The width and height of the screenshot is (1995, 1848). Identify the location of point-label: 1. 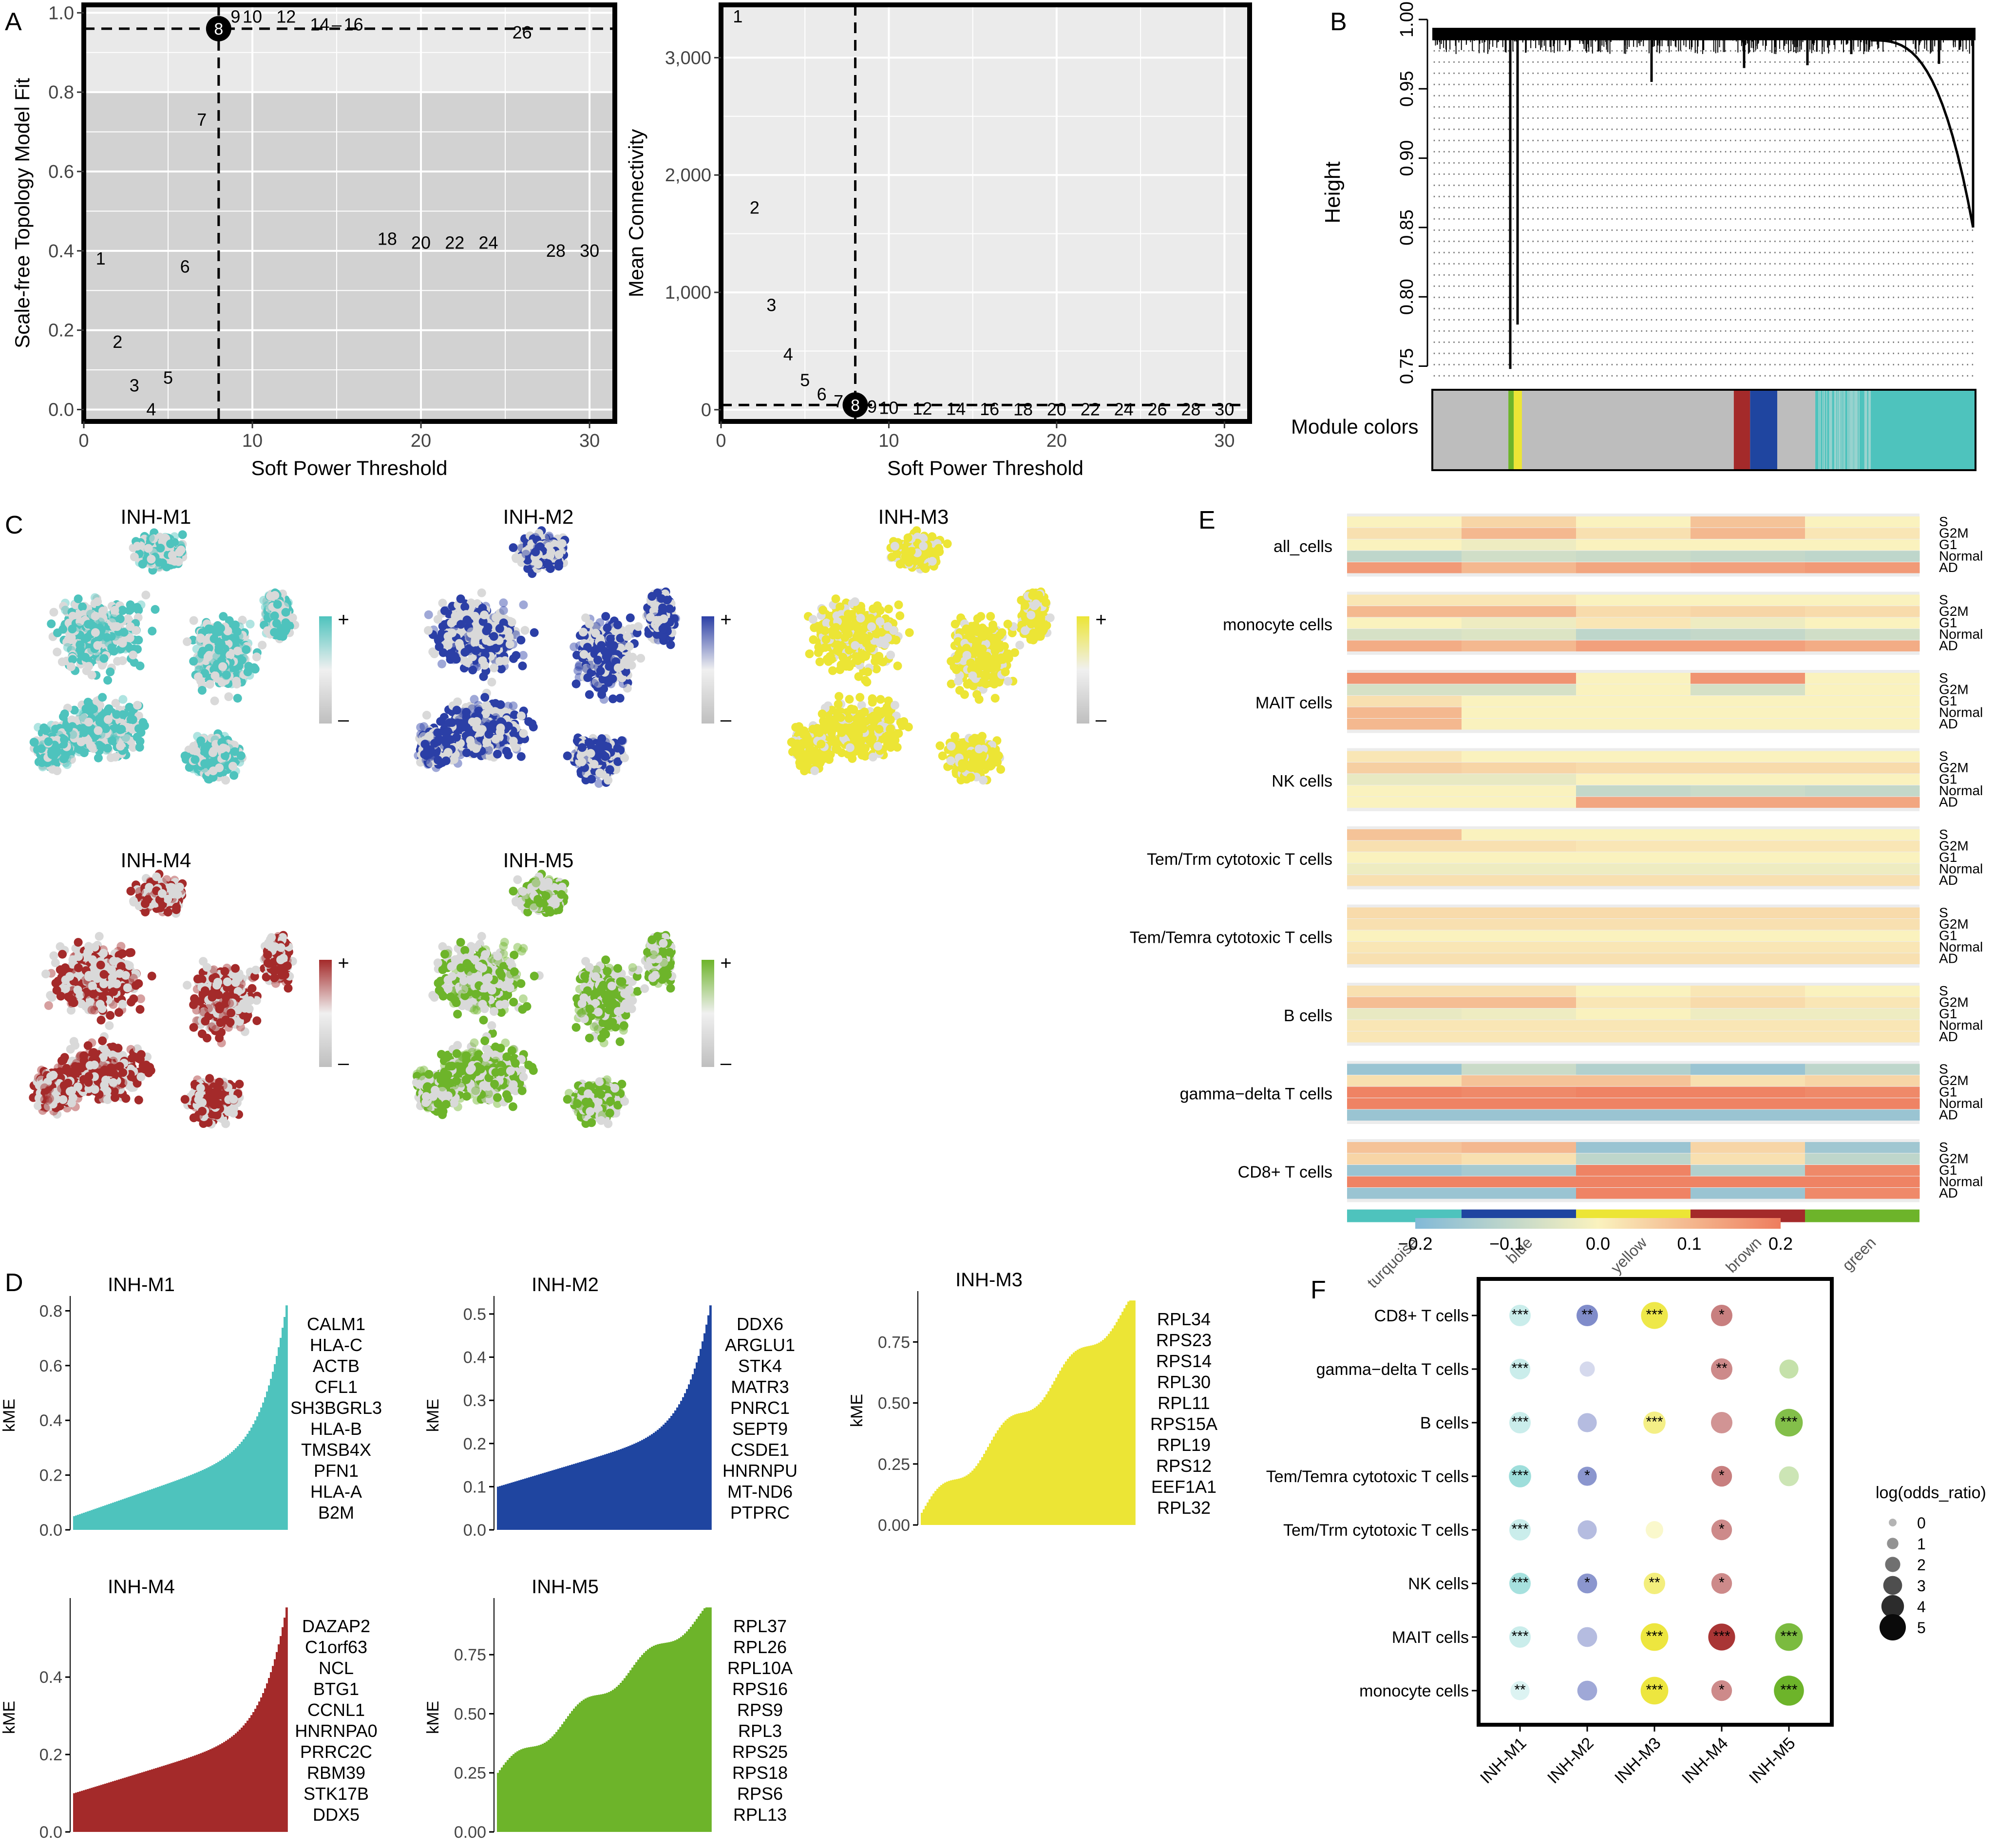
(101, 258).